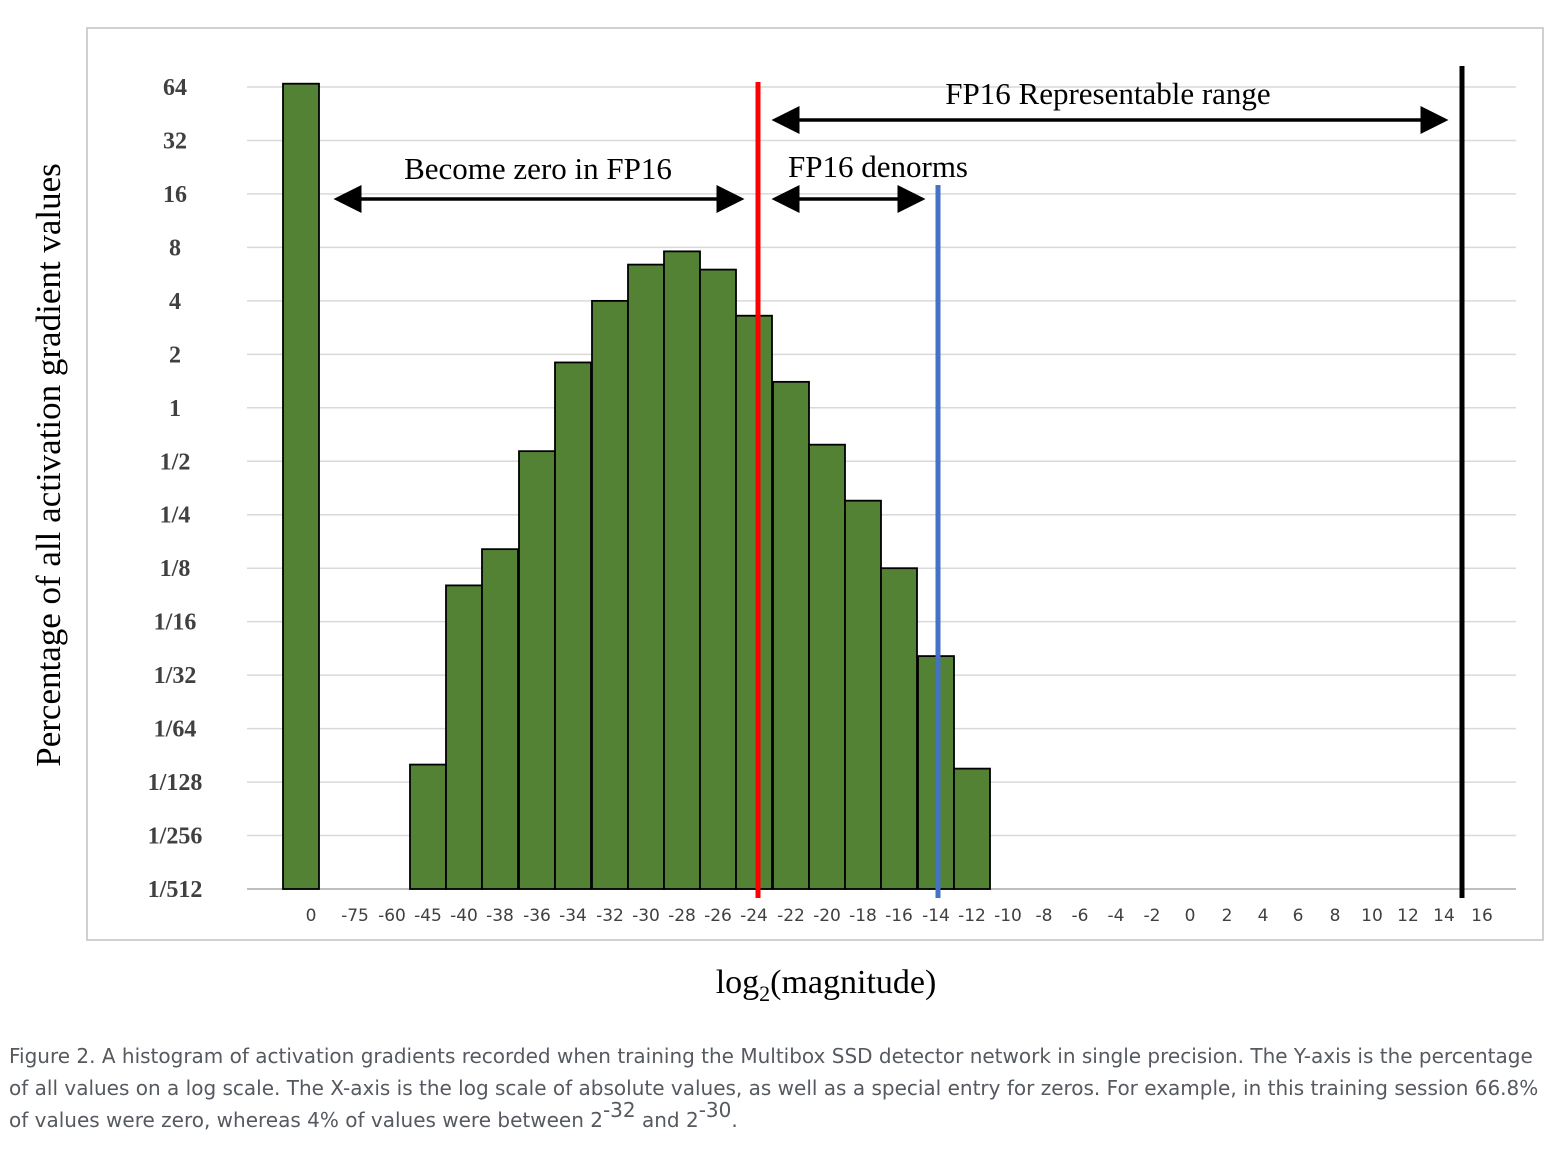  I want to click on x-tick-label: -75, so click(355, 916).